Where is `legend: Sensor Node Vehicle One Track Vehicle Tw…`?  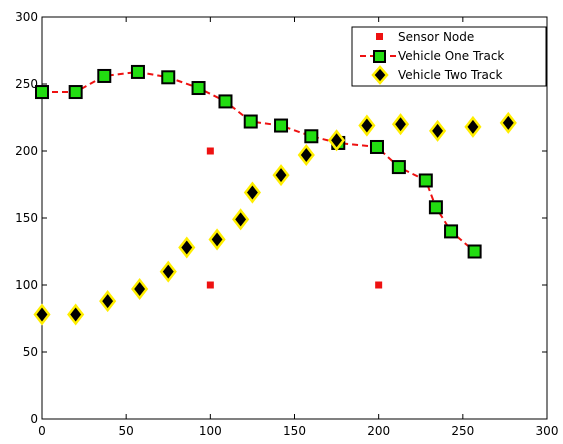 legend: Sensor Node Vehicle One Track Vehicle Tw… is located at coordinates (449, 56).